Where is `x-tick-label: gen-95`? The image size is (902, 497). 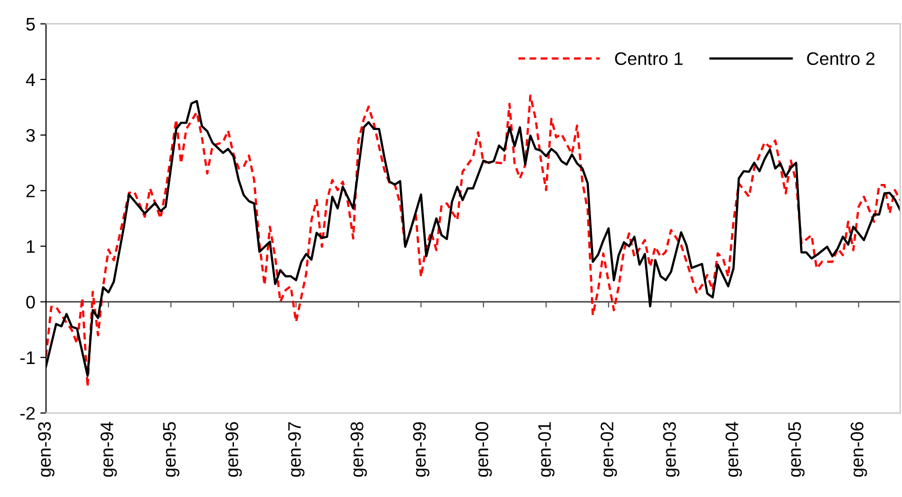
x-tick-label: gen-95 is located at coordinates (171, 449).